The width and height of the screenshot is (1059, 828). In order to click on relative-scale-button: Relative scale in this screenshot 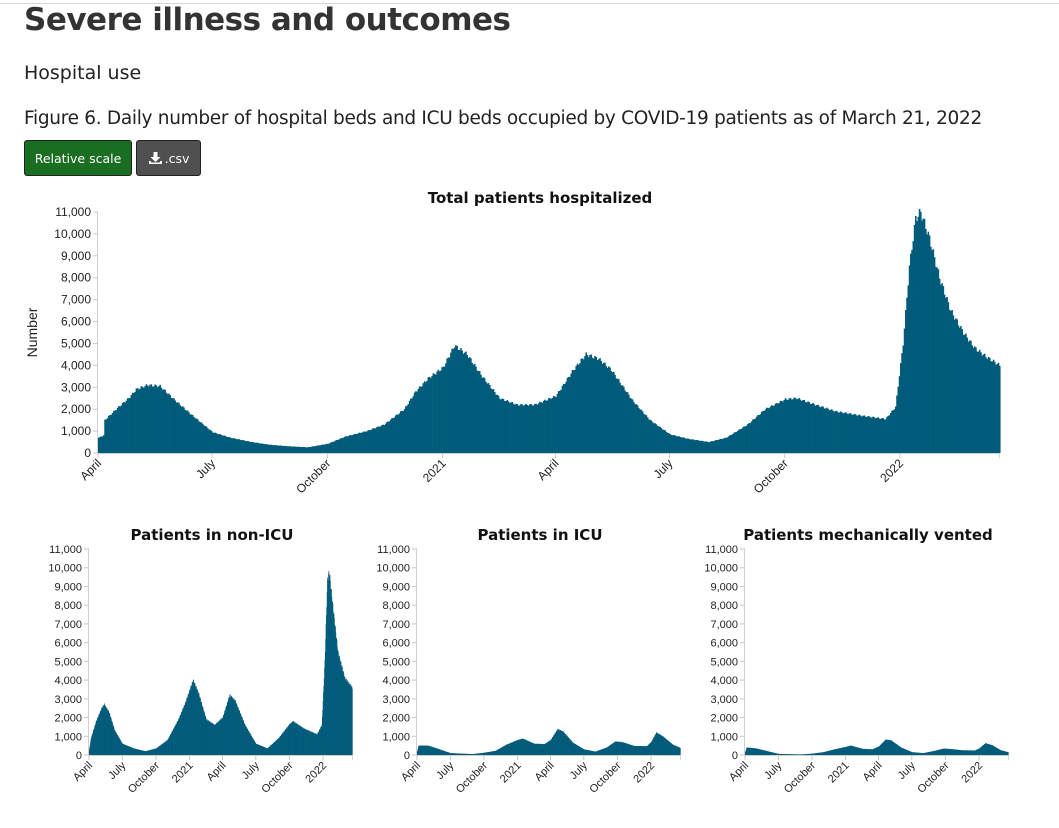, I will do `click(78, 158)`.